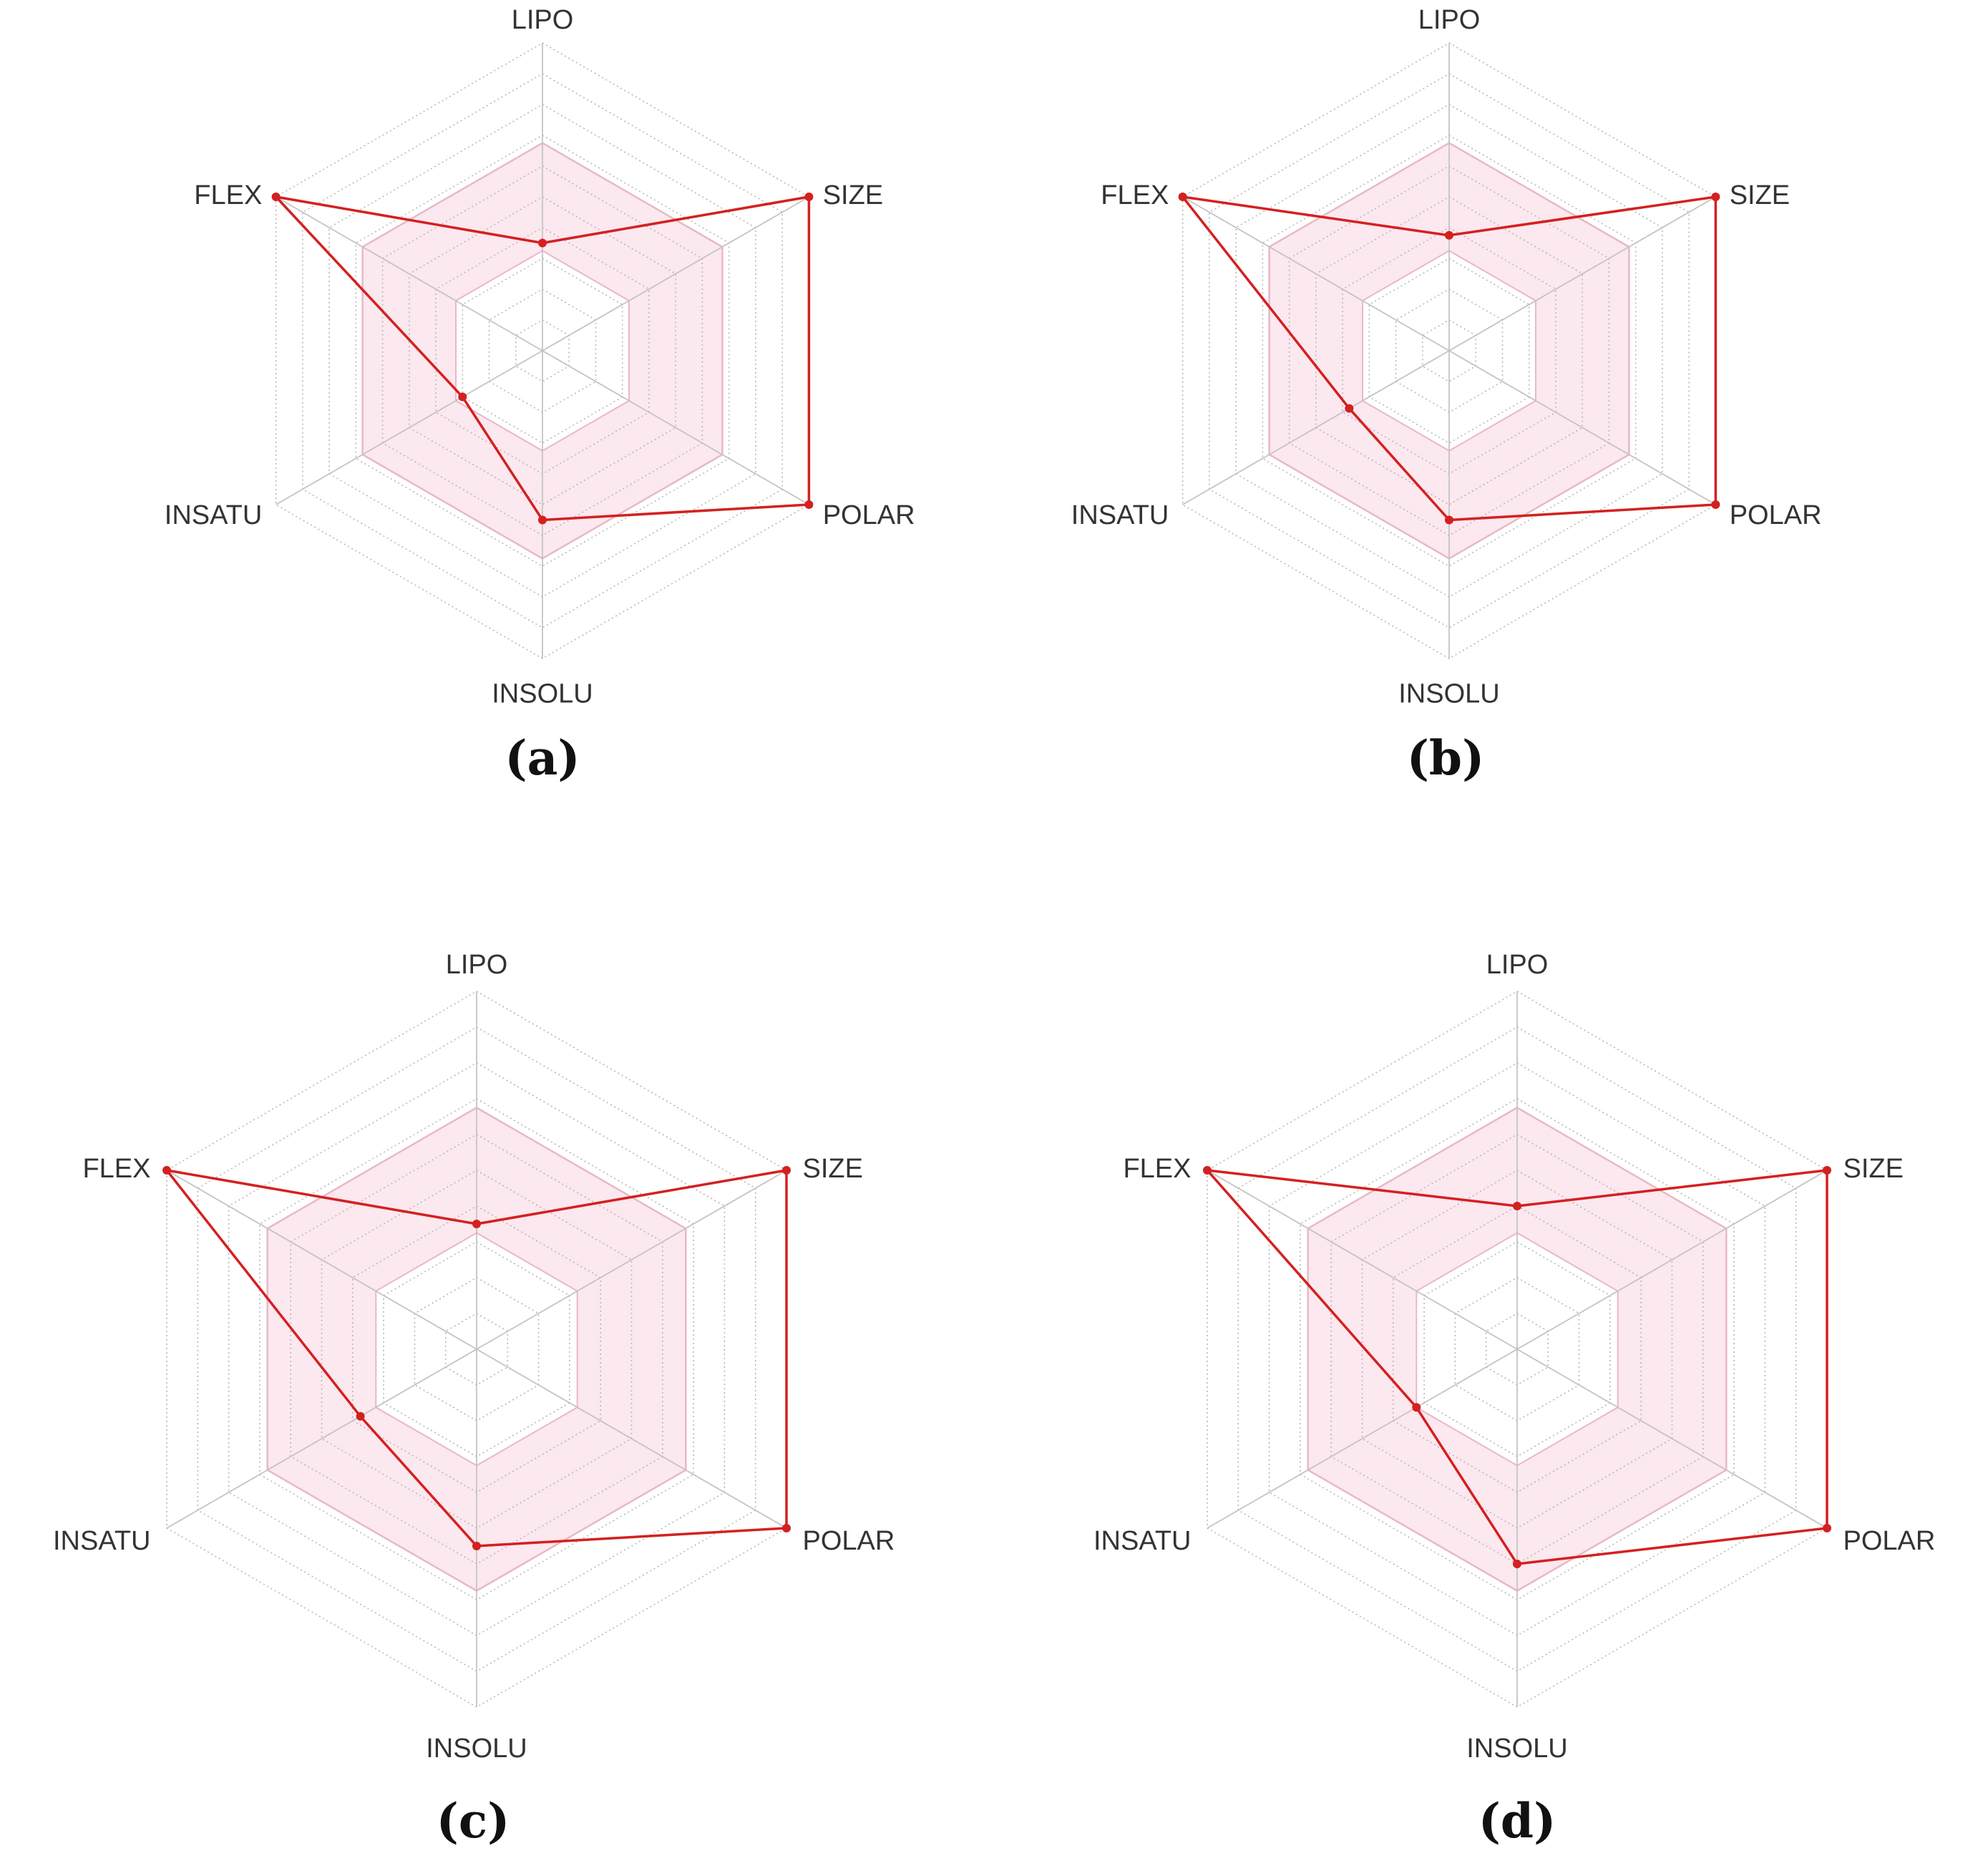 The image size is (1983, 1876). I want to click on panel-caption-b: (b), so click(1446, 758).